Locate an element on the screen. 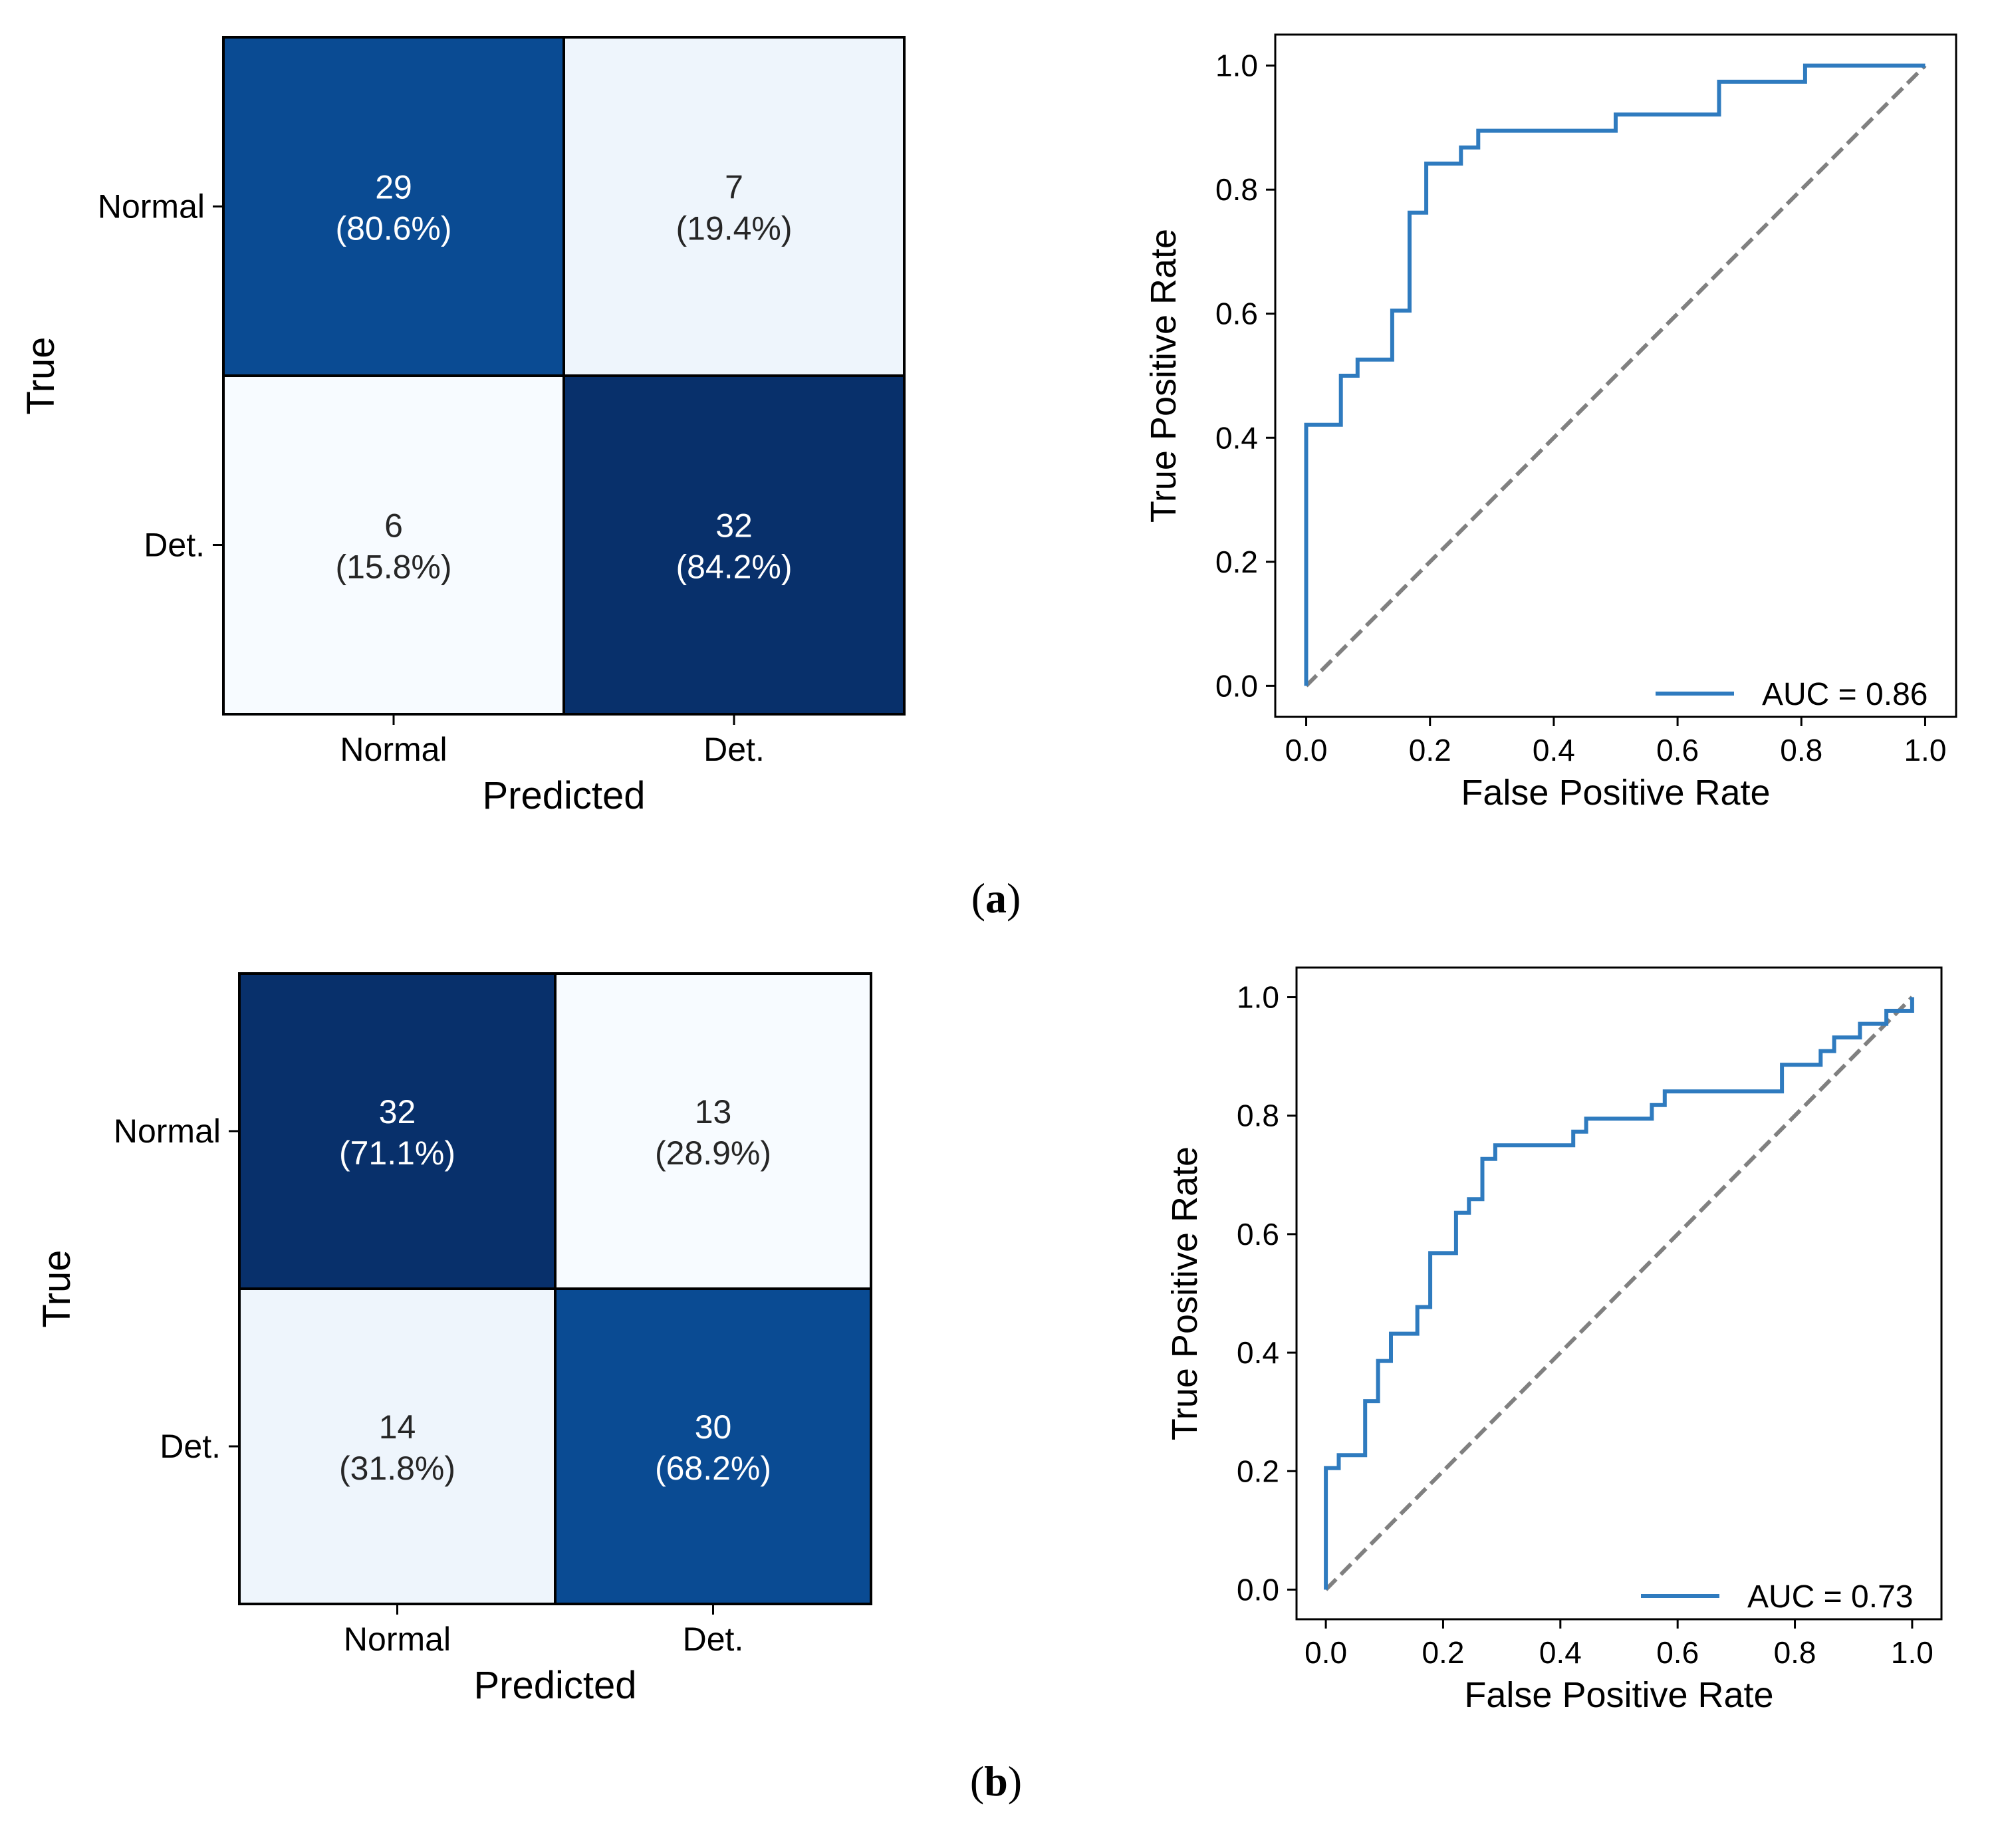  caption-b: (b) is located at coordinates (996, 1782).